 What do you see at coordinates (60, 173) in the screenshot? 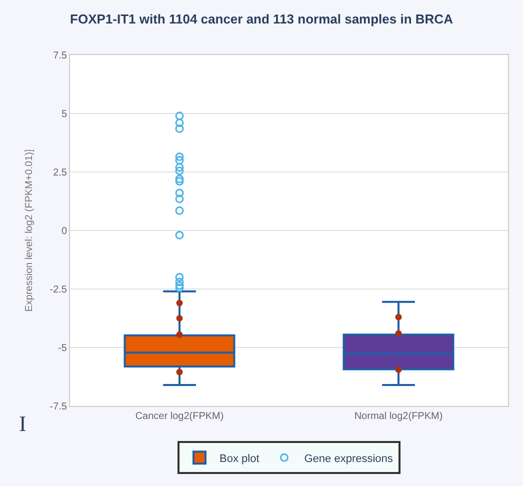
I see `y-tick-label: 2.5` at bounding box center [60, 173].